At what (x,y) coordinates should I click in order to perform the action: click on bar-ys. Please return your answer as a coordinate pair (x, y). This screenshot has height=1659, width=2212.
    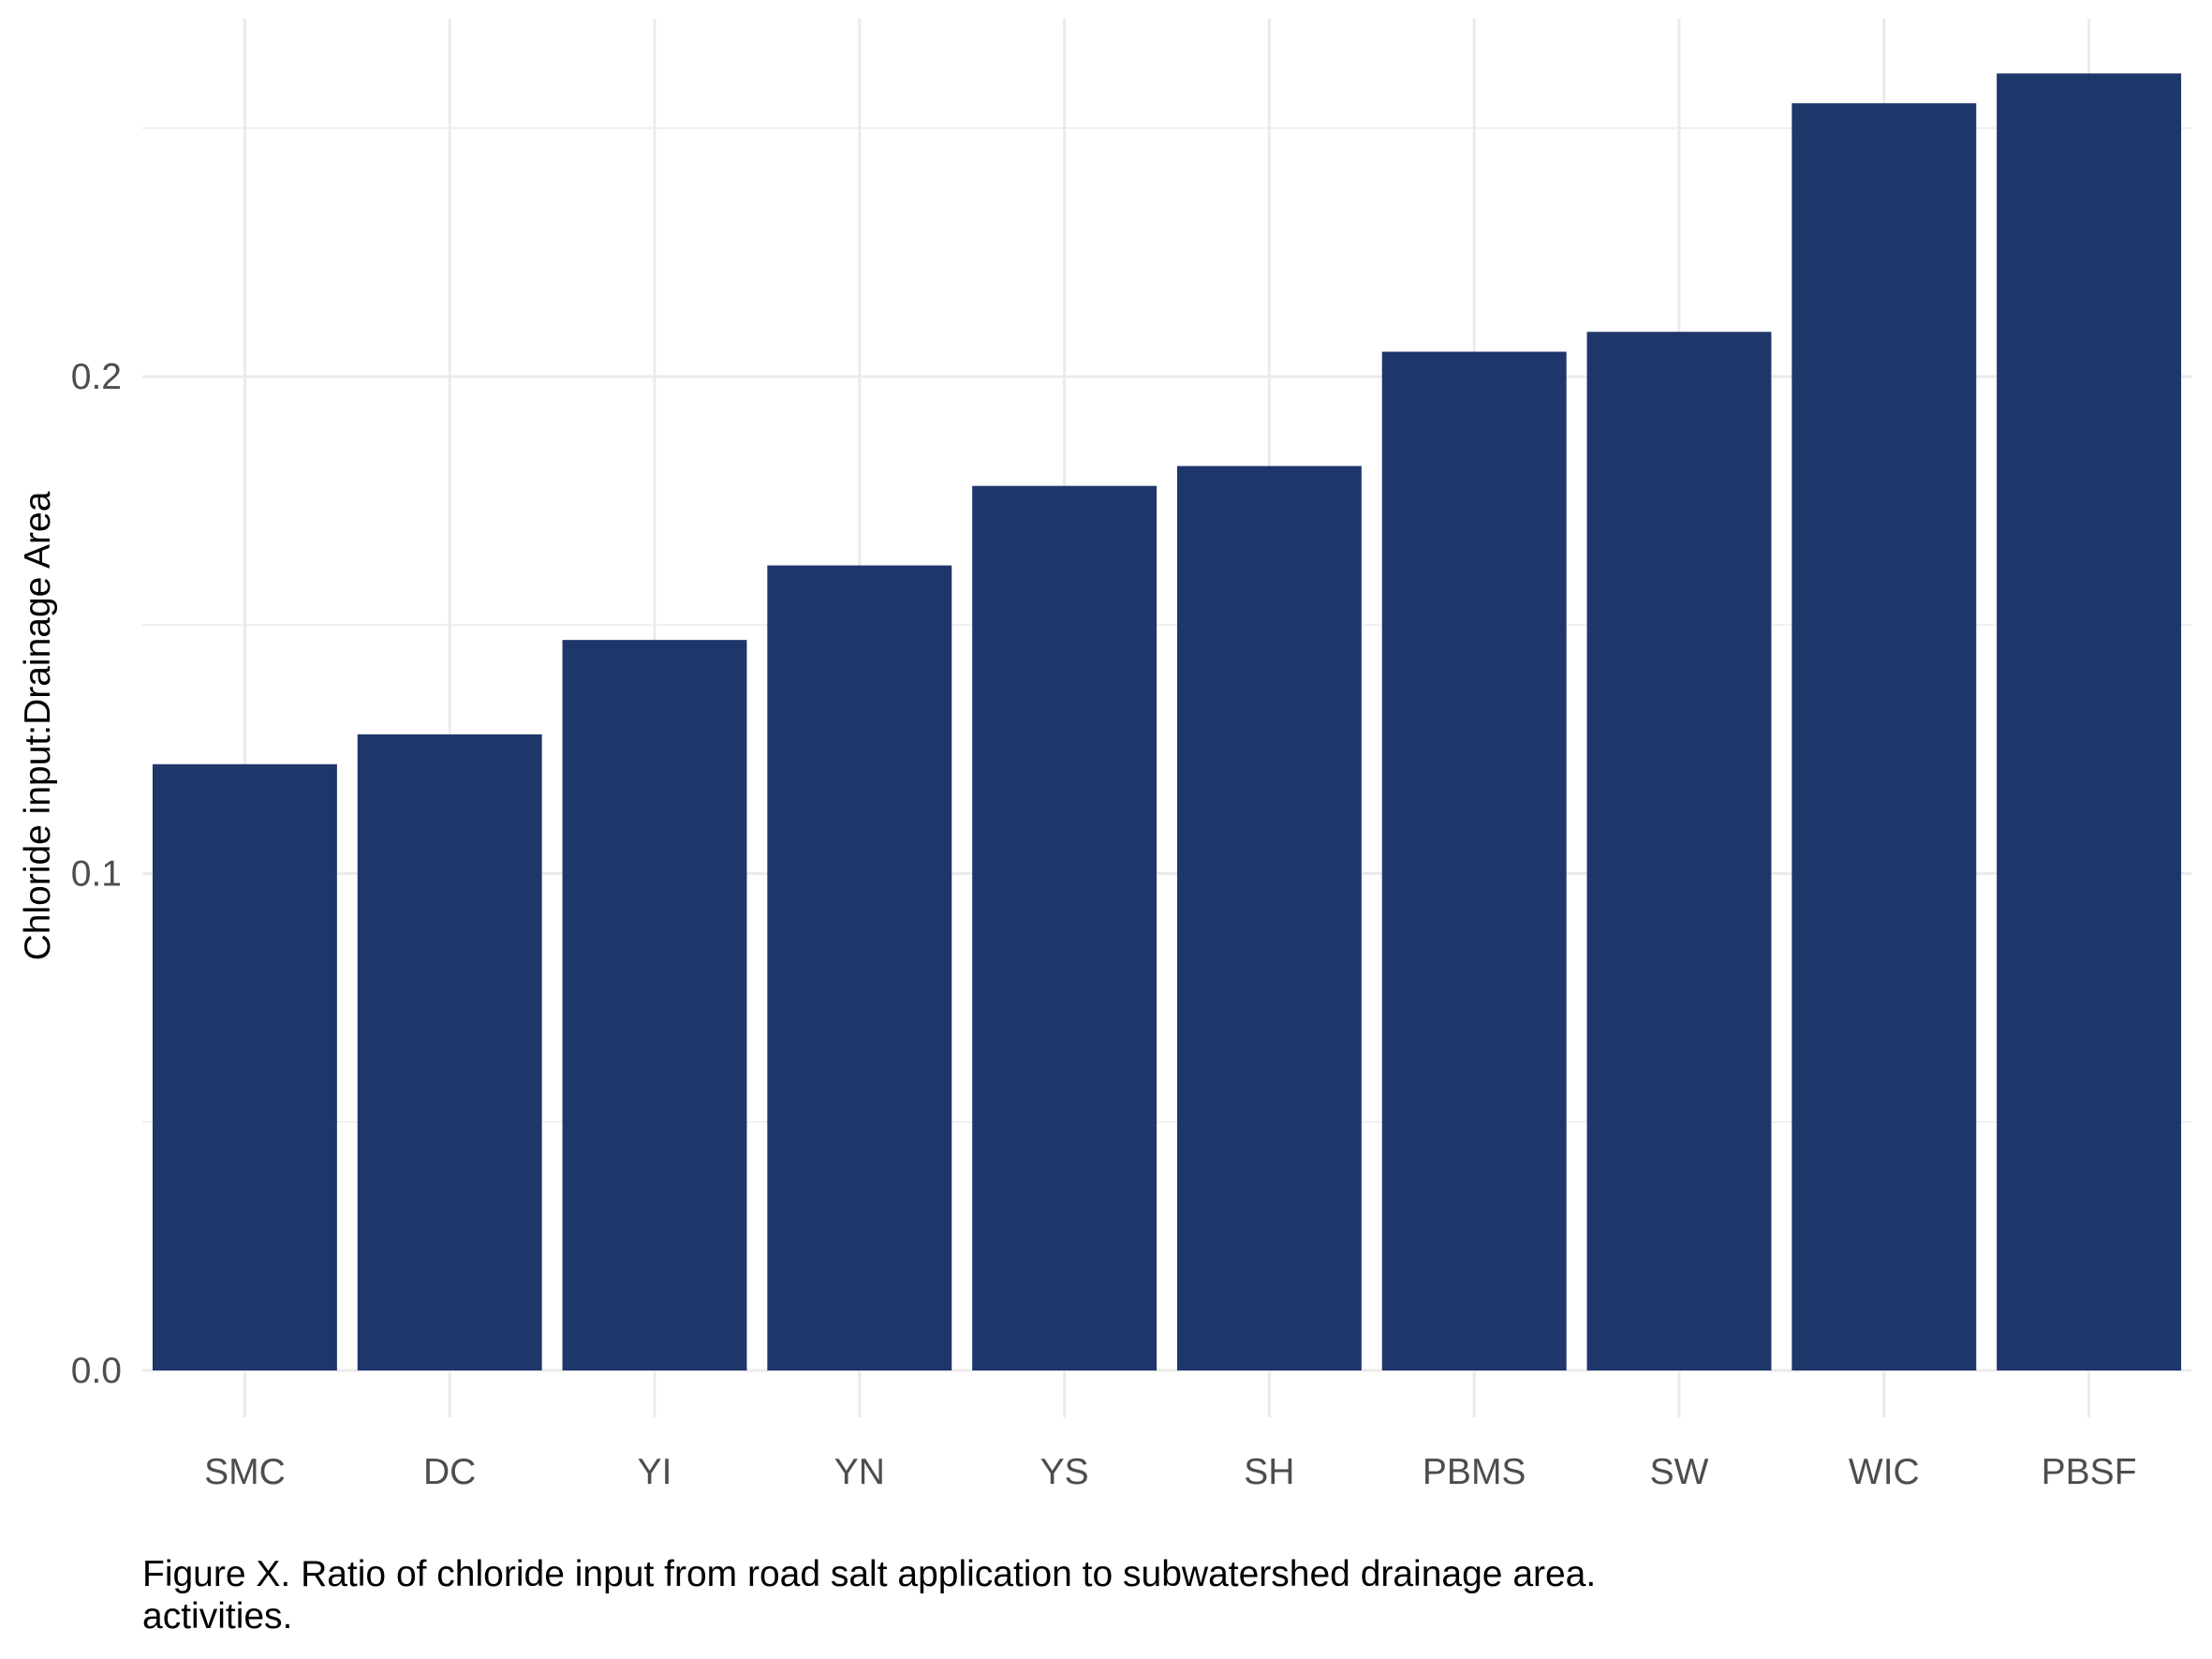
    Looking at the image, I should click on (1065, 928).